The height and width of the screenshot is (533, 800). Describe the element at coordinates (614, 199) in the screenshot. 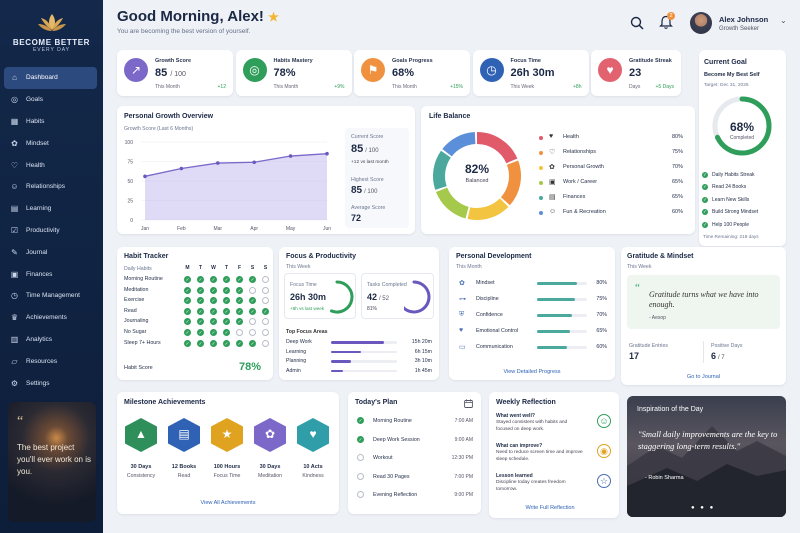

I see `life-balance-item: ▤ Finances 65%` at that location.